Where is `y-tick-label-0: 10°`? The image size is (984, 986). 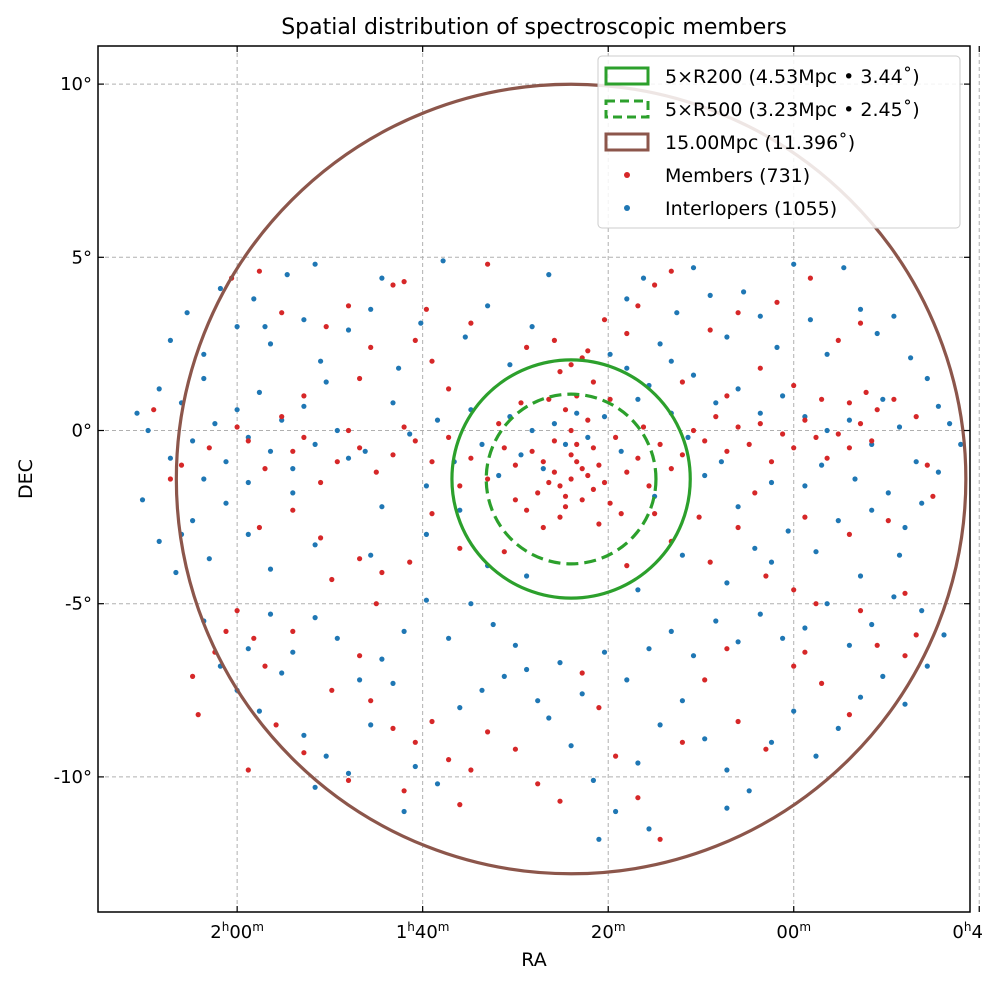 y-tick-label-0: 10° is located at coordinates (76, 84).